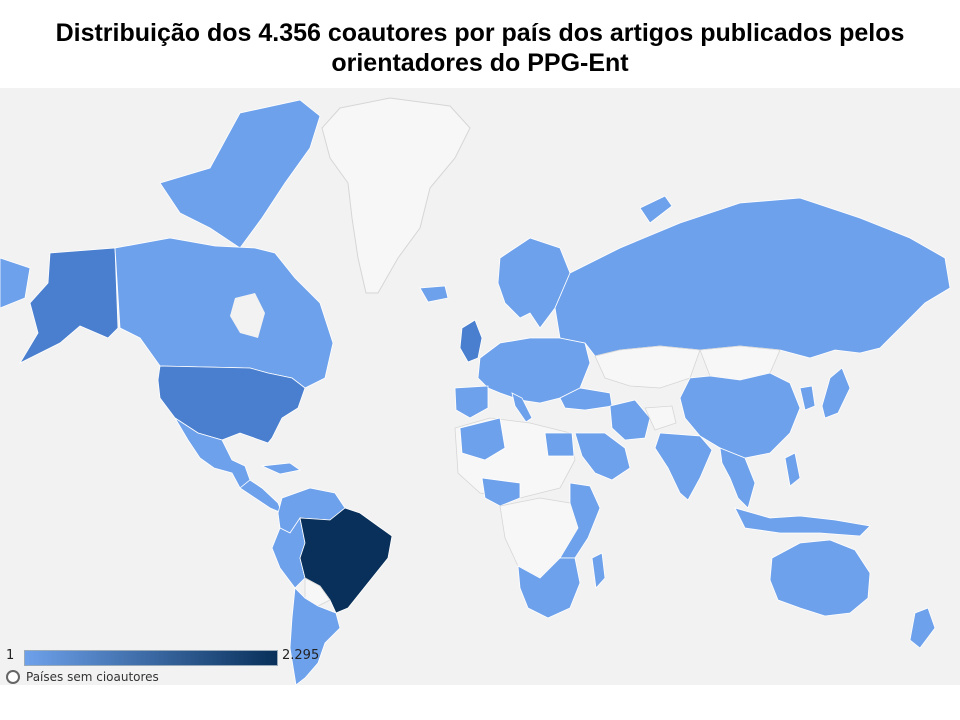  I want to click on legend-min-label: 1, so click(10, 655).